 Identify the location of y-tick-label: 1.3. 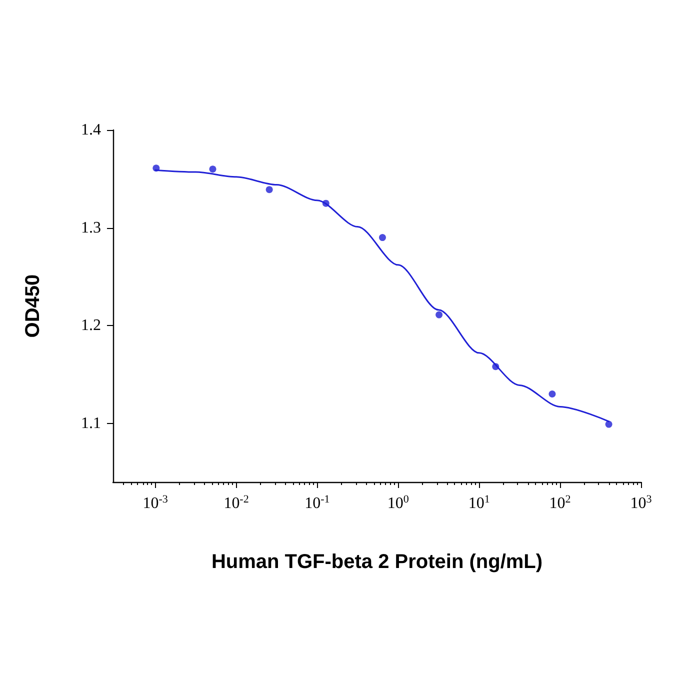
(91, 227).